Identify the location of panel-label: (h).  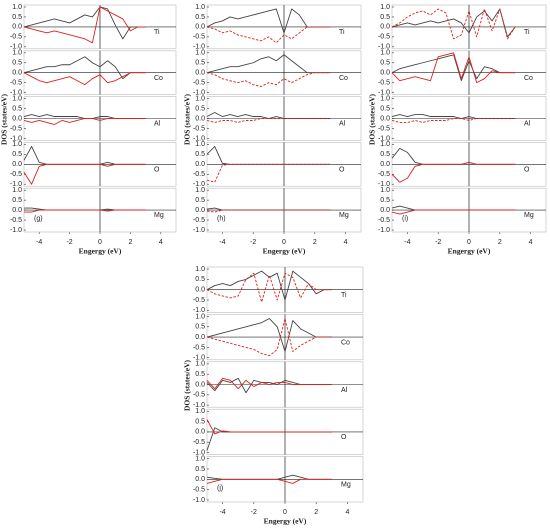
(221, 219).